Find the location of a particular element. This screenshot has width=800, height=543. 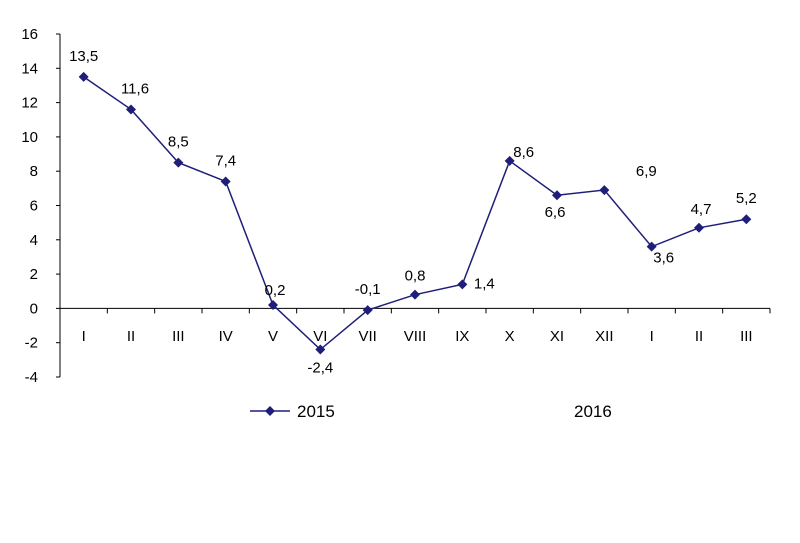

data-label: 8,6 is located at coordinates (523, 152).